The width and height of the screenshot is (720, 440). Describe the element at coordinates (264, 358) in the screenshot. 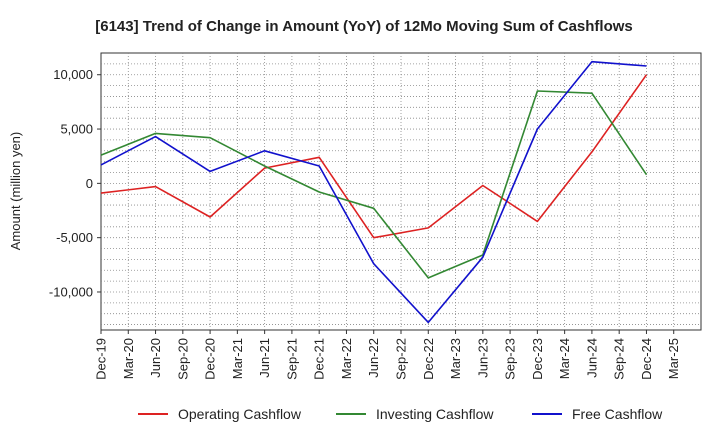

I see `x-tick-label: Jun-21` at that location.